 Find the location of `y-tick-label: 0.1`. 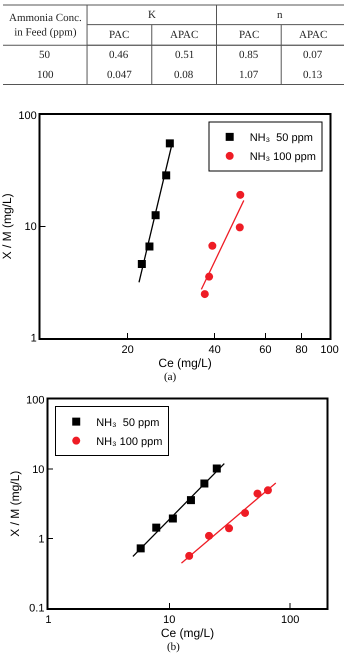

y-tick-label: 0.1 is located at coordinates (36, 608).